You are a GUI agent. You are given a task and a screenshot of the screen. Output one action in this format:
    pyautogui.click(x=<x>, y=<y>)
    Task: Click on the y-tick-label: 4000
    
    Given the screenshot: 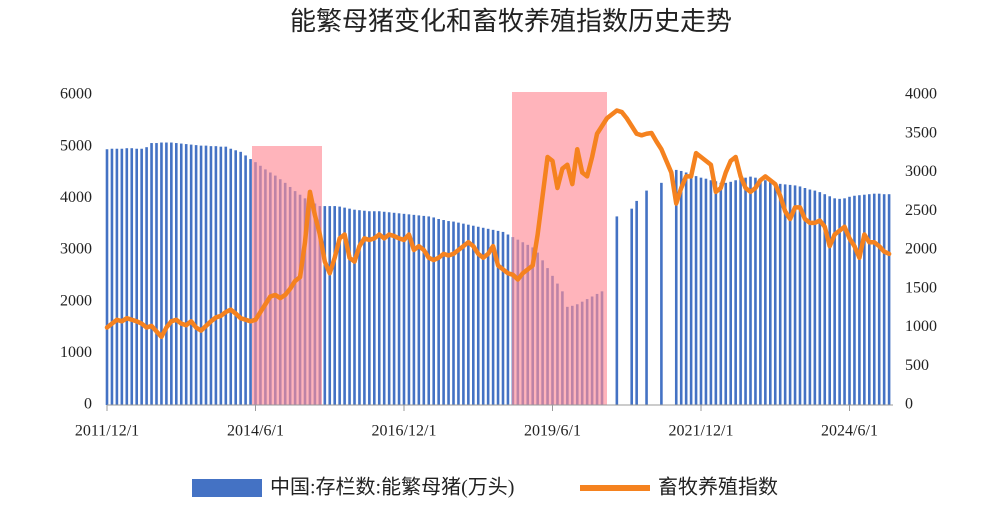 What is the action you would take?
    pyautogui.click(x=76, y=197)
    